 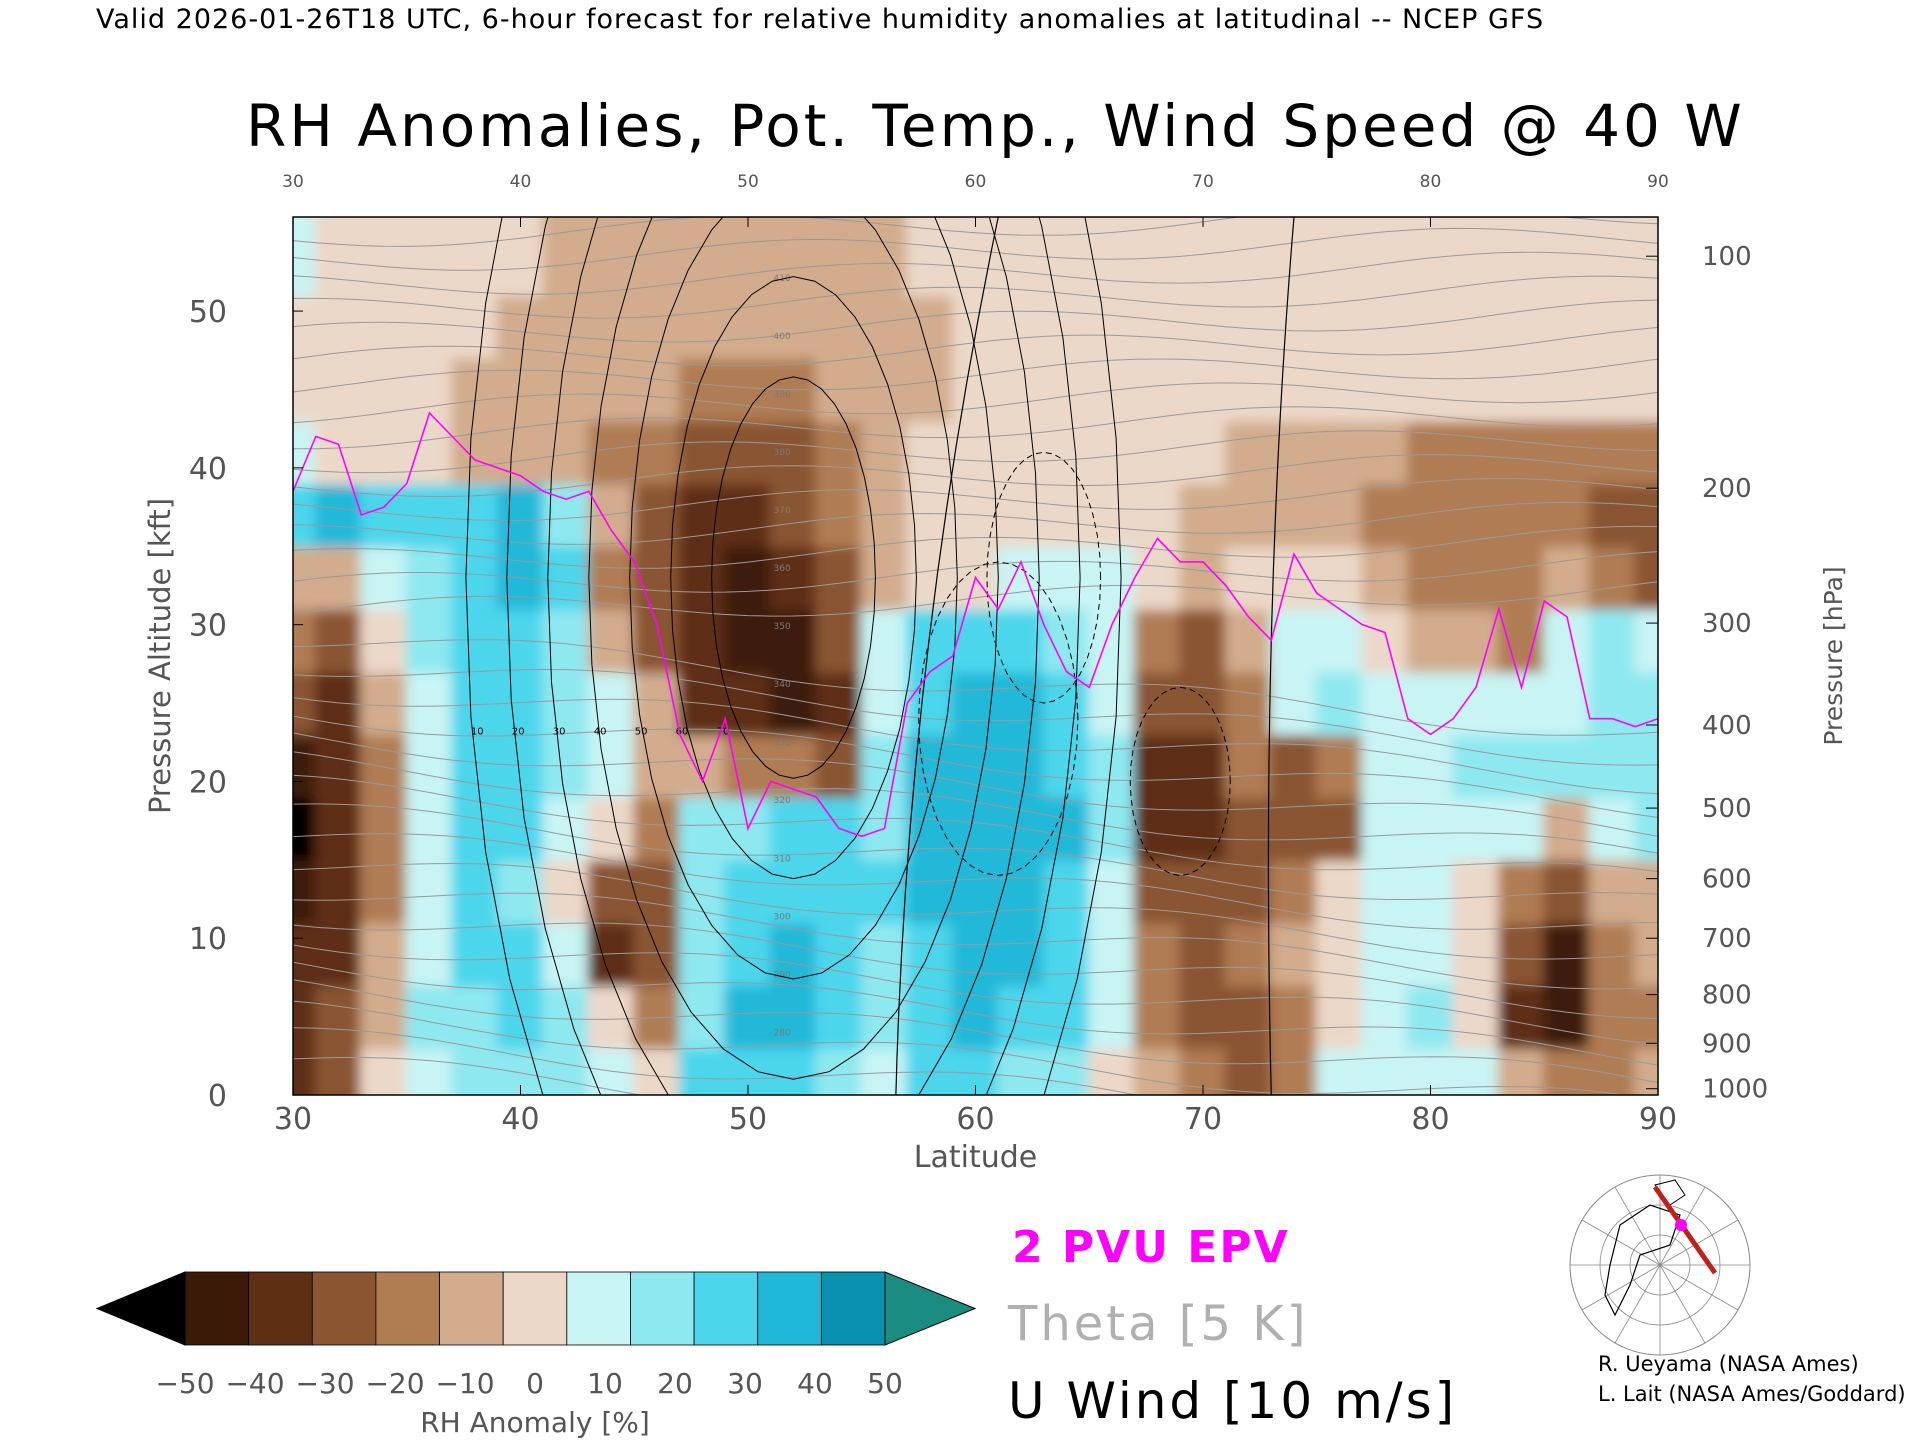 What do you see at coordinates (782, 511) in the screenshot?
I see `theta-contour-label: 370` at bounding box center [782, 511].